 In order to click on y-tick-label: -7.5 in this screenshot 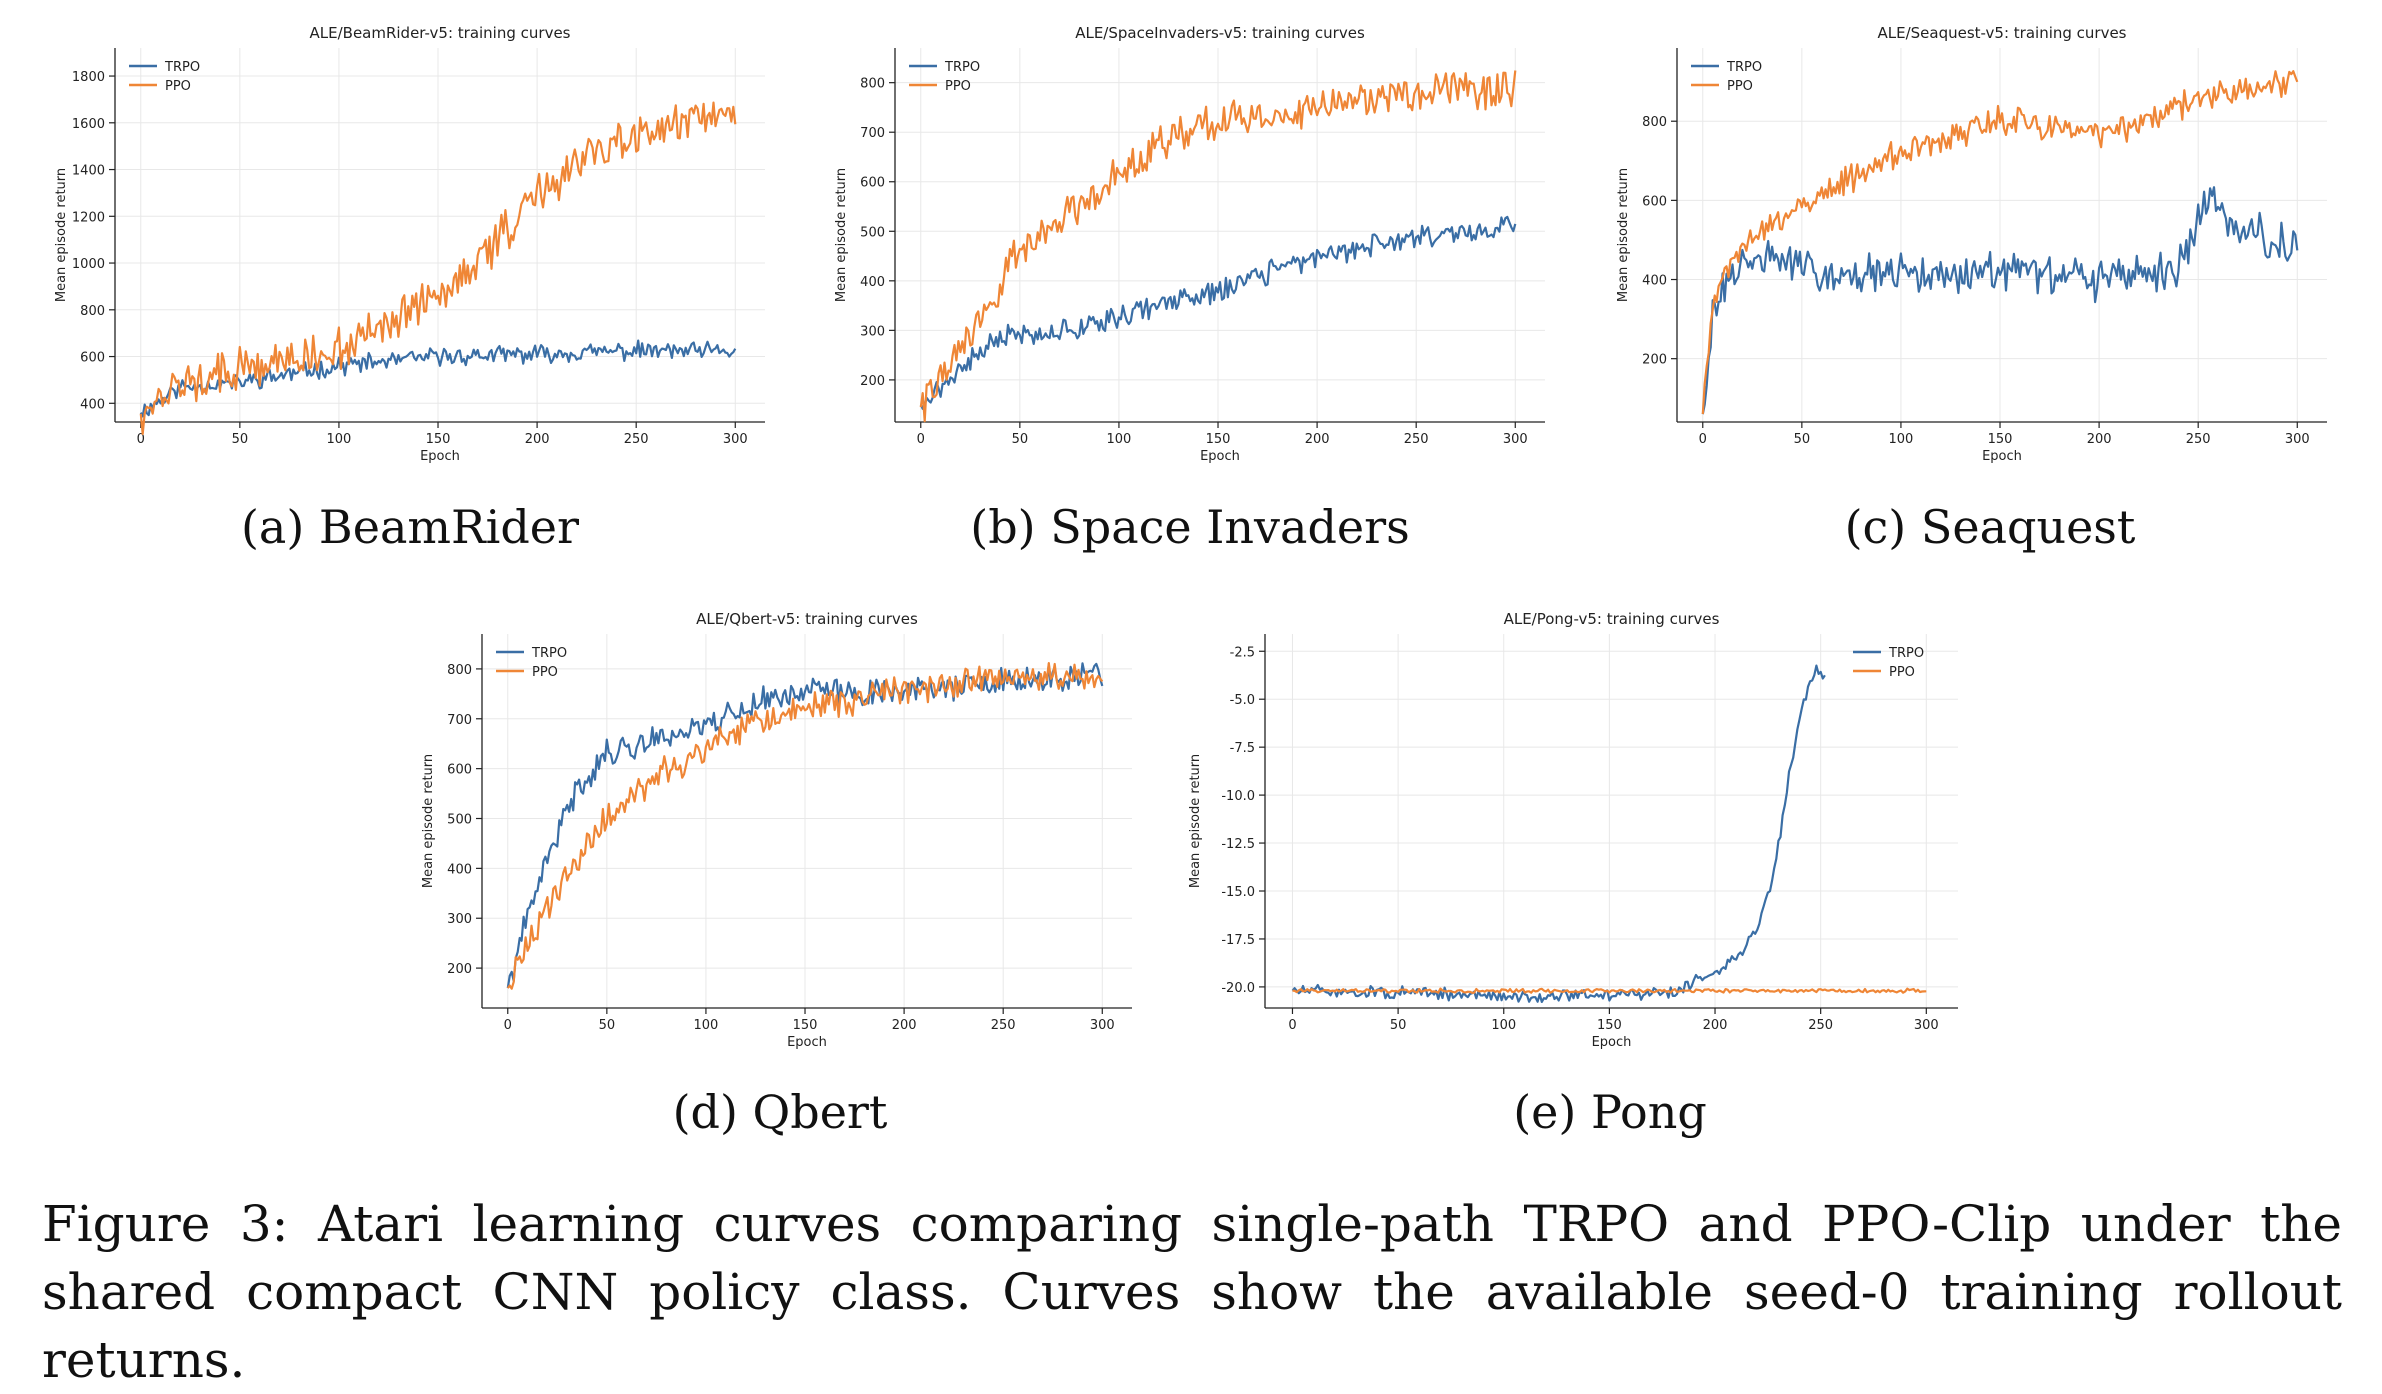, I will do `click(1242, 748)`.